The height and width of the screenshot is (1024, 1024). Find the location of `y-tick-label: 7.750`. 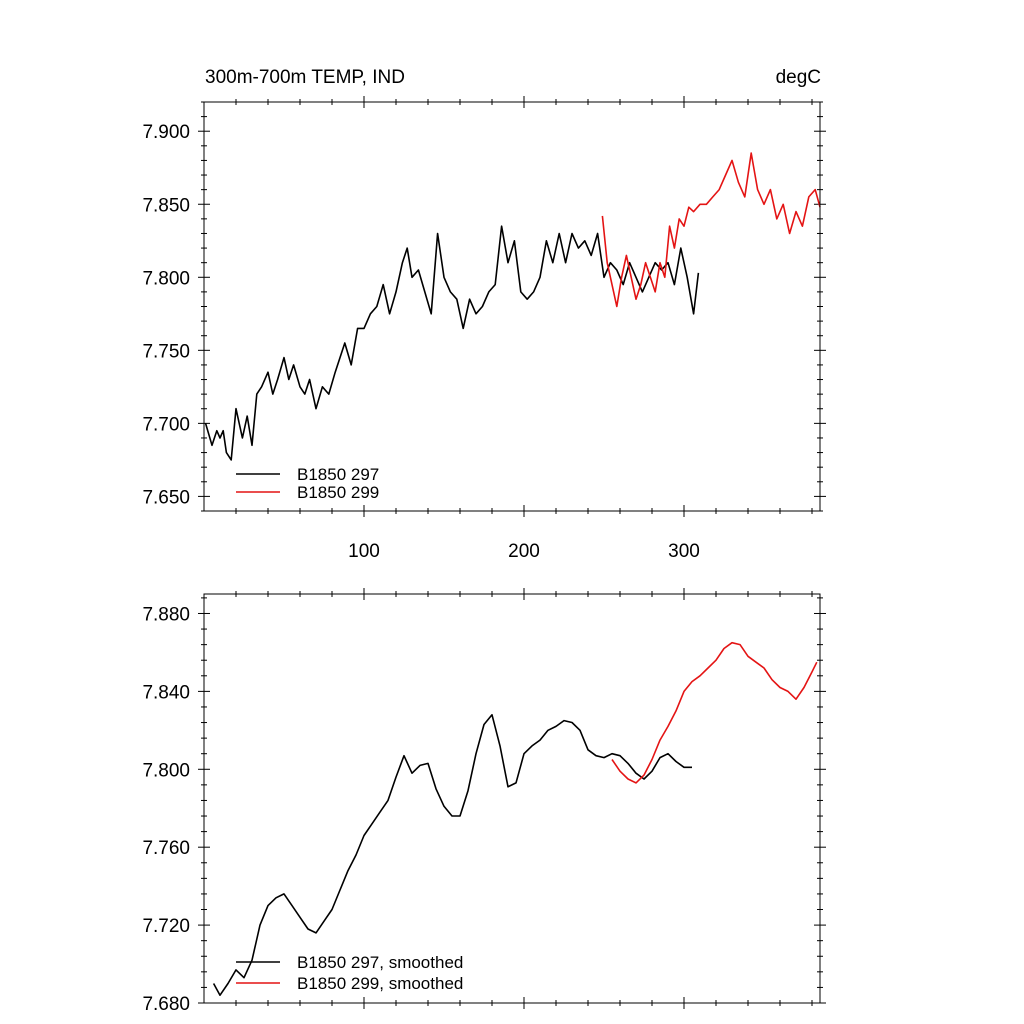

y-tick-label: 7.750 is located at coordinates (166, 351).